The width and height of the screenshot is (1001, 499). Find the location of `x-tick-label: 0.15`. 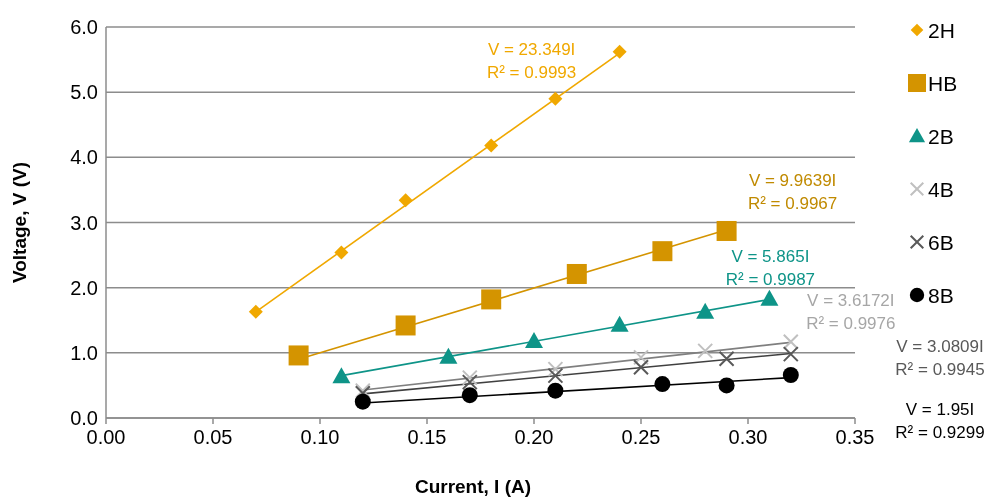

x-tick-label: 0.15 is located at coordinates (427, 437).